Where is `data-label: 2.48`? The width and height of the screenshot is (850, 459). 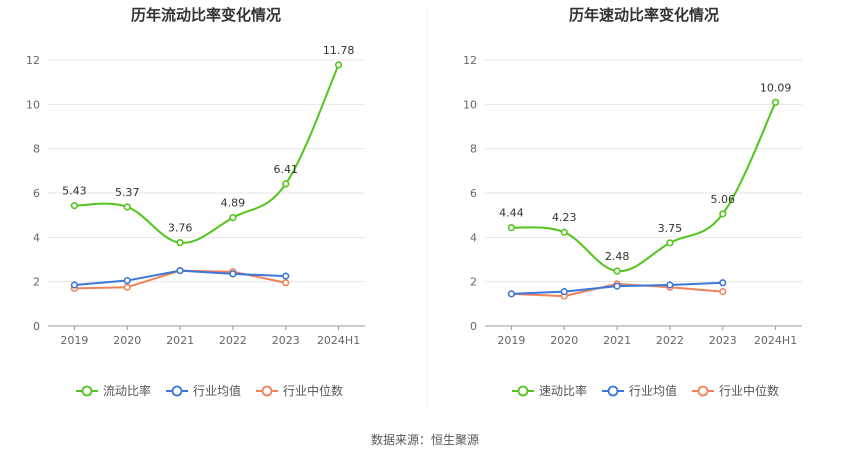
data-label: 2.48 is located at coordinates (617, 256).